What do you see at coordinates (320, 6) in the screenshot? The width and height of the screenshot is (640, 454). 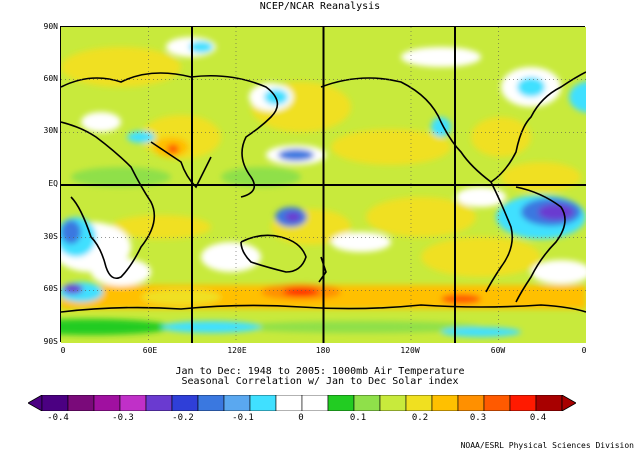 I see `chart-title: NCEP/NCAR Reanalysis` at bounding box center [320, 6].